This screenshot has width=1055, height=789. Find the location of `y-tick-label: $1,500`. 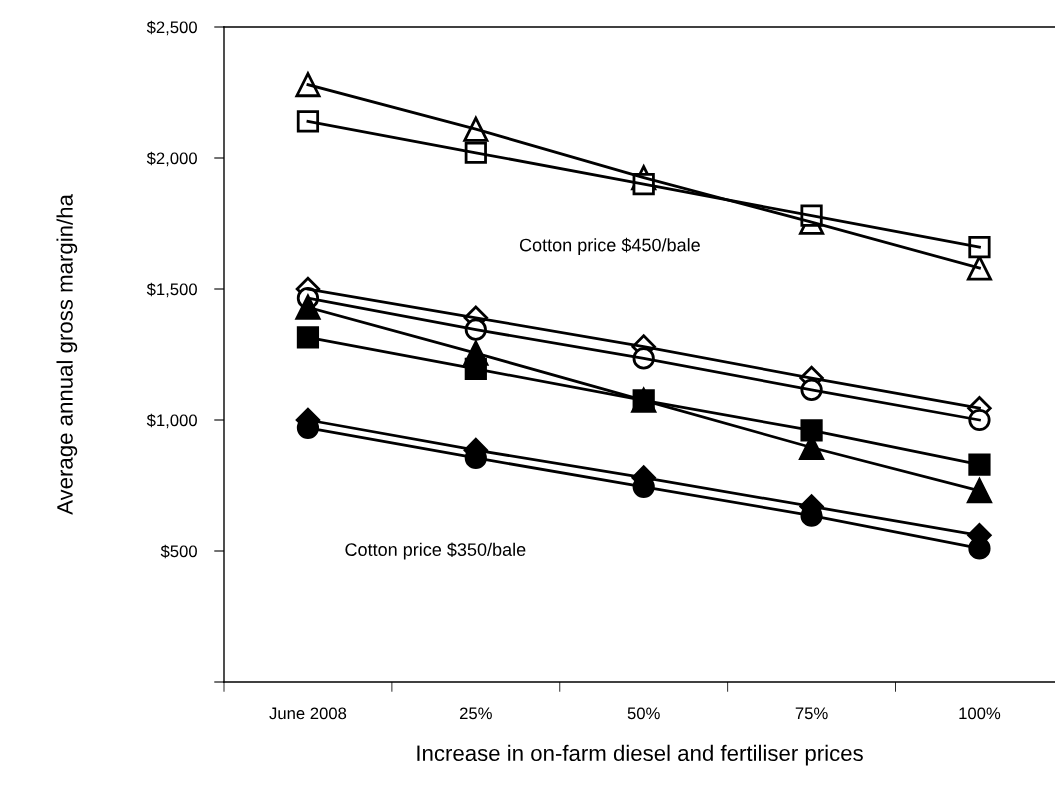

y-tick-label: $1,500 is located at coordinates (171, 290).